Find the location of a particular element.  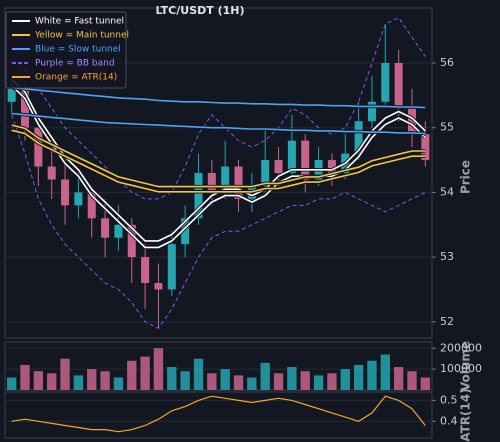

legend-label: Blue = Slow tunnel is located at coordinates (78, 50).